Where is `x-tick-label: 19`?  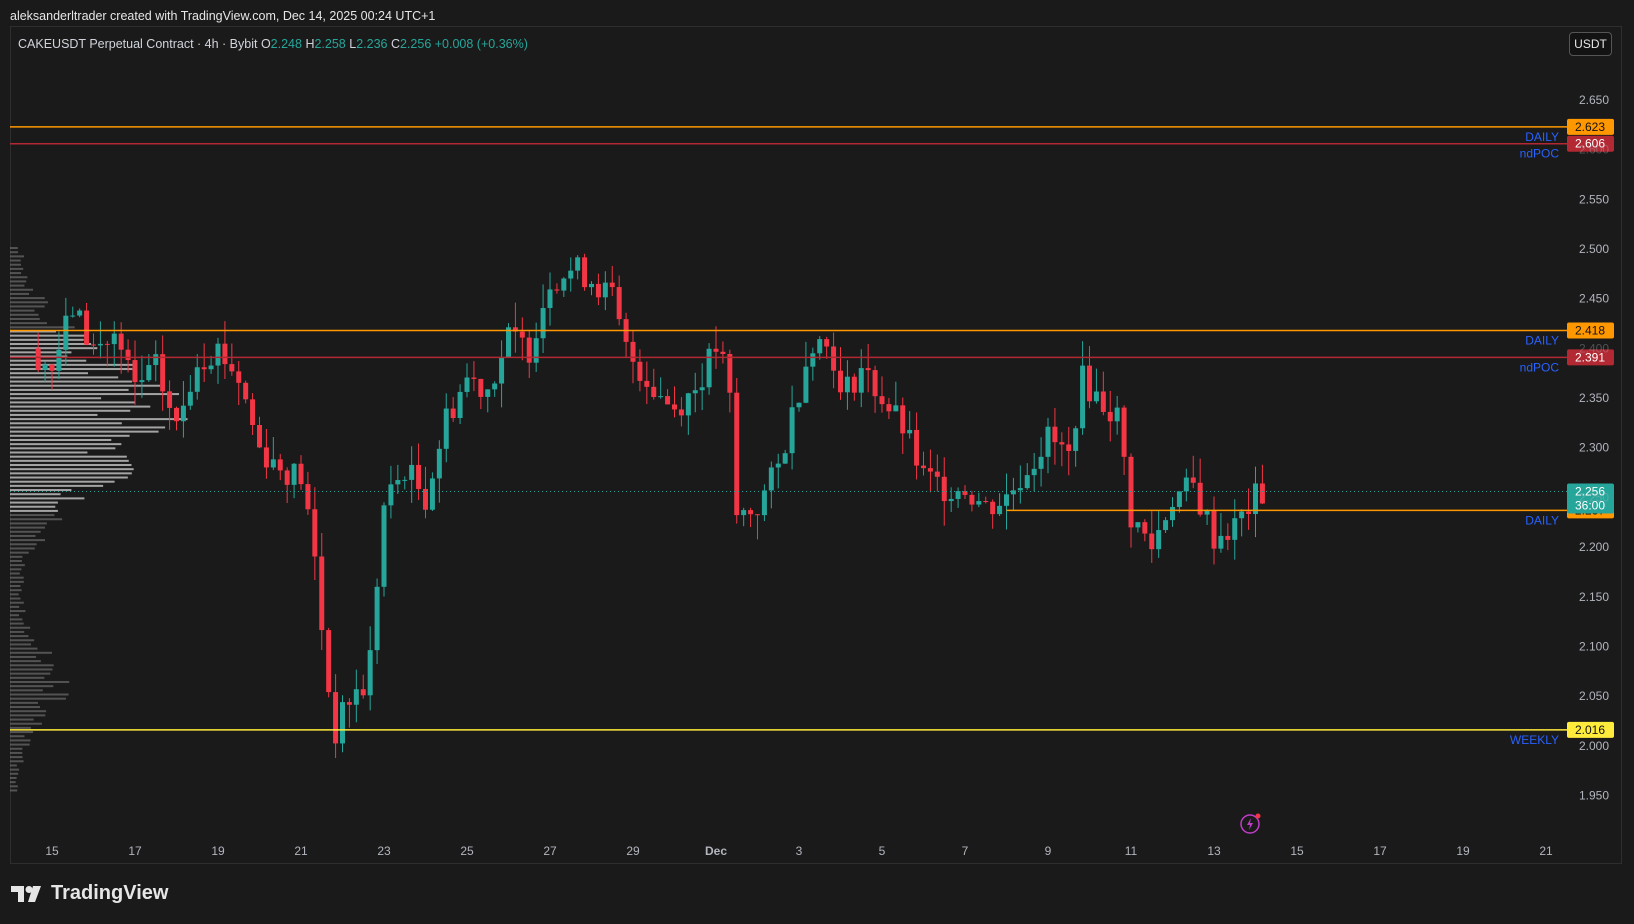 x-tick-label: 19 is located at coordinates (1463, 851).